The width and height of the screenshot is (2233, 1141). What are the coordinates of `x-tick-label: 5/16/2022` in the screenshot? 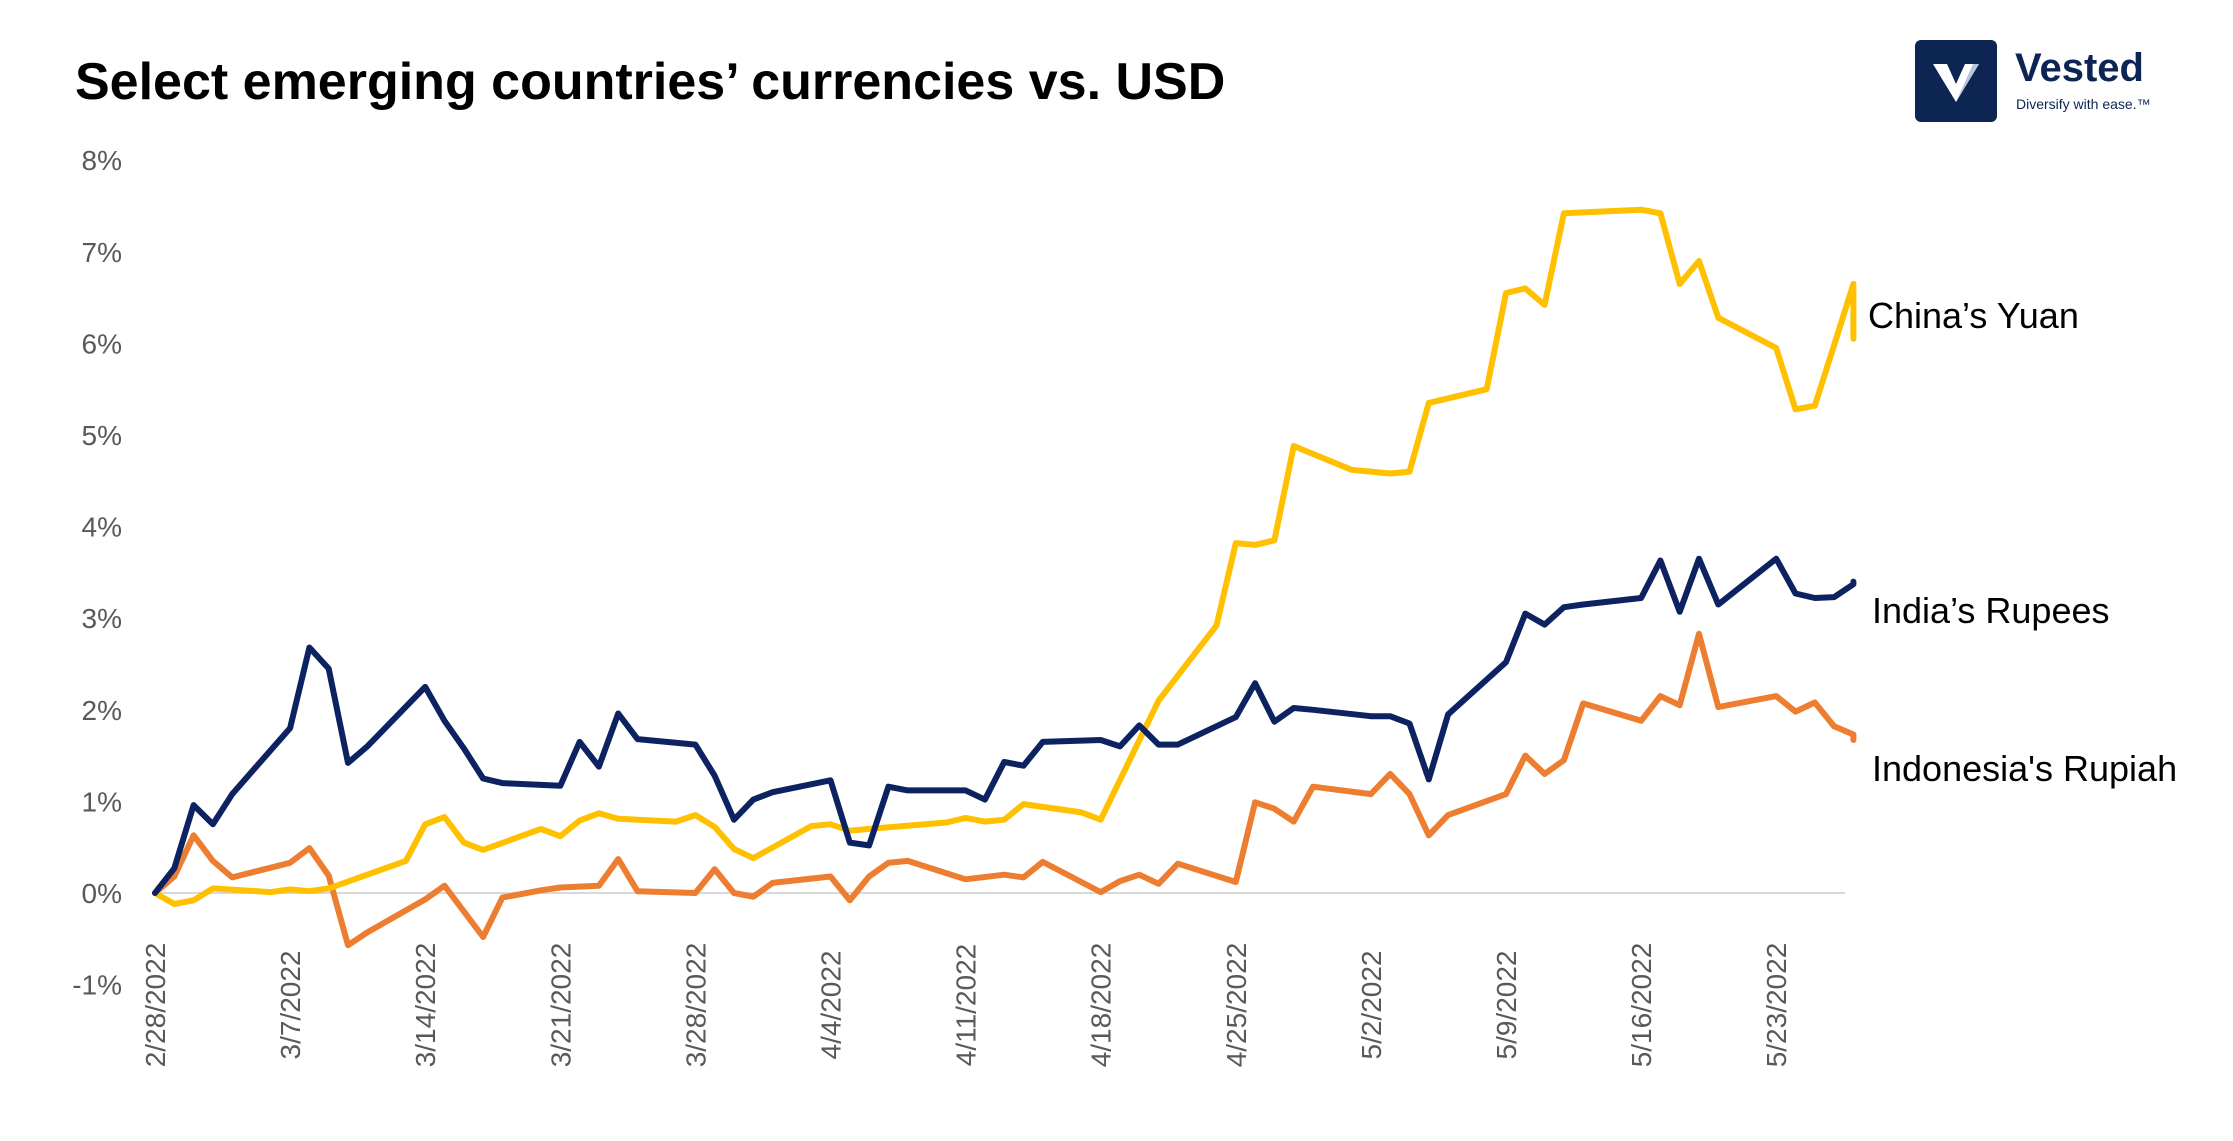 It's located at (1641, 1005).